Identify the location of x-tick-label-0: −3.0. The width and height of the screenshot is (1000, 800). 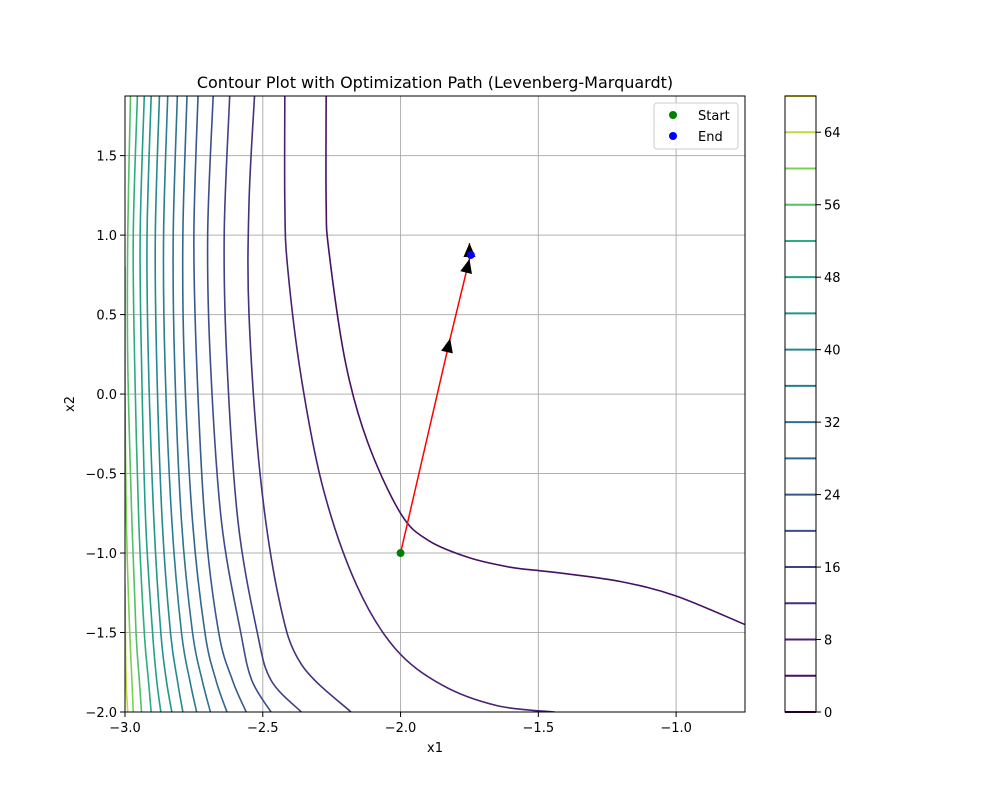
(125, 728).